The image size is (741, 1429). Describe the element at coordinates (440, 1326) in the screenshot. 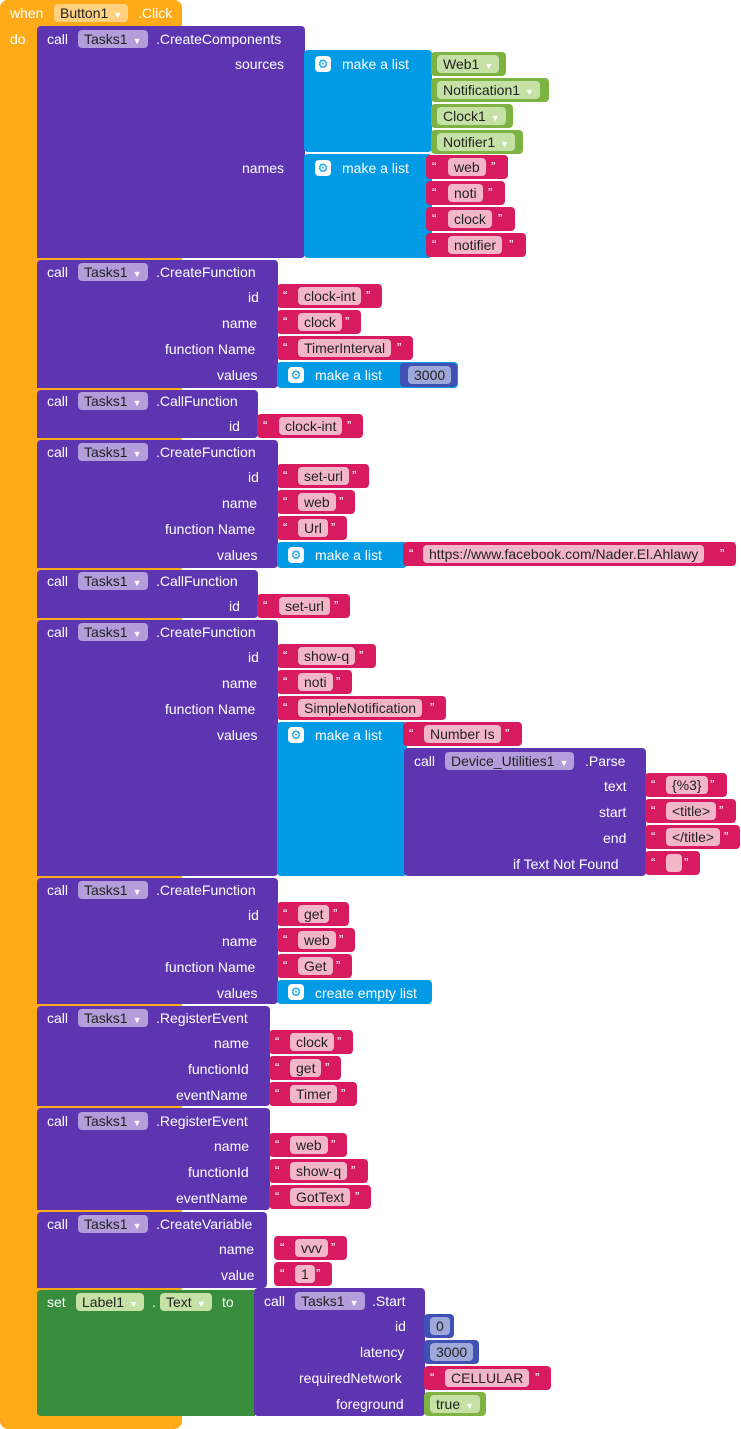

I see `number-value: 0` at that location.